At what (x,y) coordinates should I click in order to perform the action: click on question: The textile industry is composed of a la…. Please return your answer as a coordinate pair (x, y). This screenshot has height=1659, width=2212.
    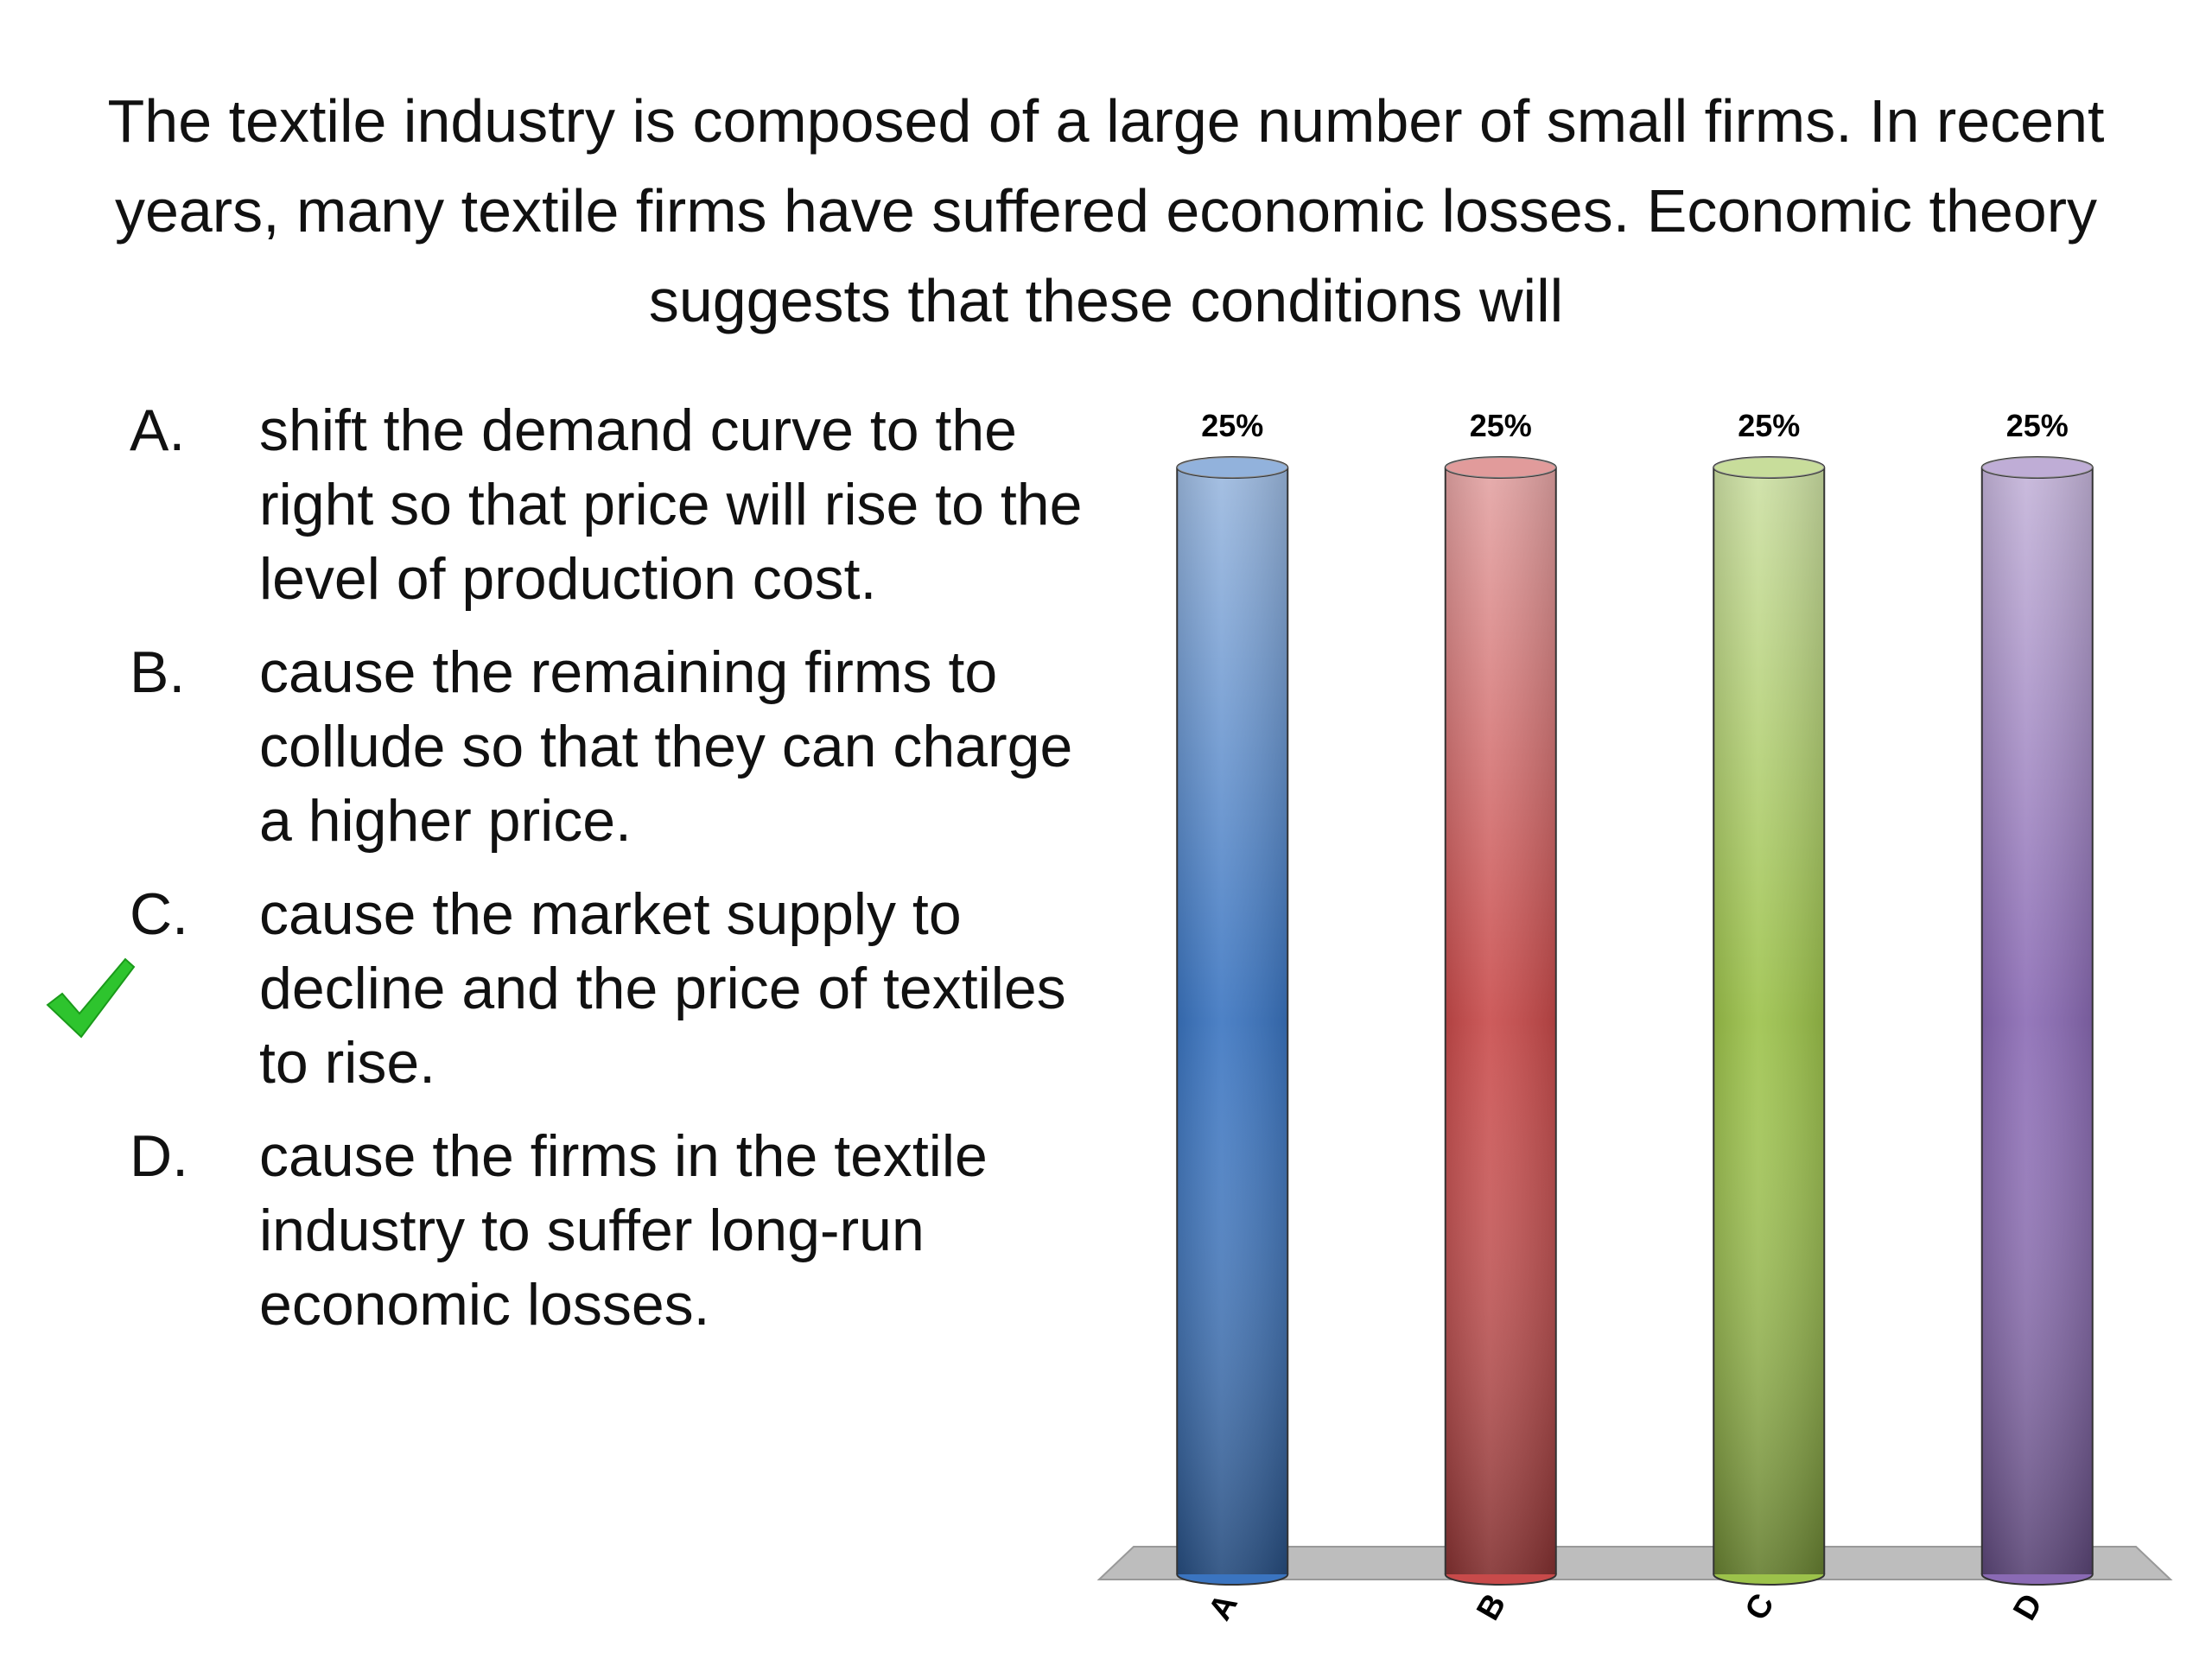
    Looking at the image, I should click on (1106, 210).